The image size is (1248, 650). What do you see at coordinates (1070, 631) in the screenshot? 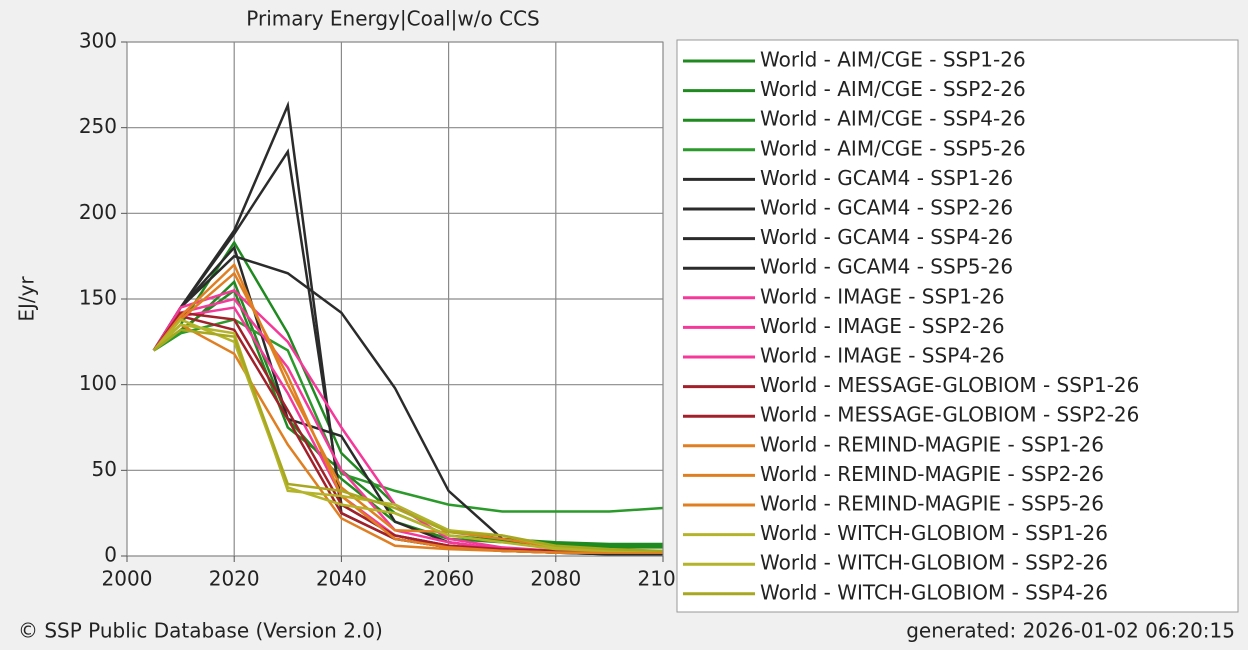
I see `generated-note: generated: 2026-01-02 06:20:15` at bounding box center [1070, 631].